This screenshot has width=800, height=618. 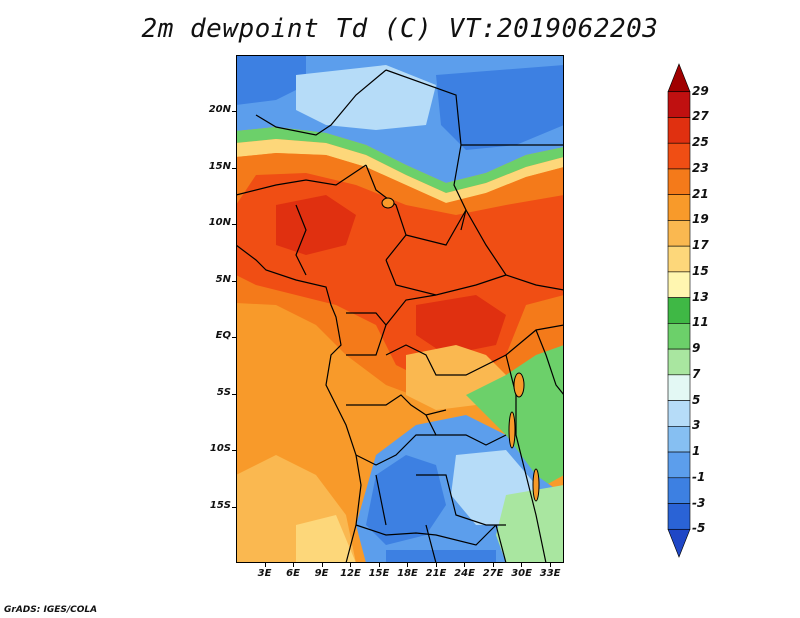 I want to click on field-southeast-green, so click(x=530, y=524).